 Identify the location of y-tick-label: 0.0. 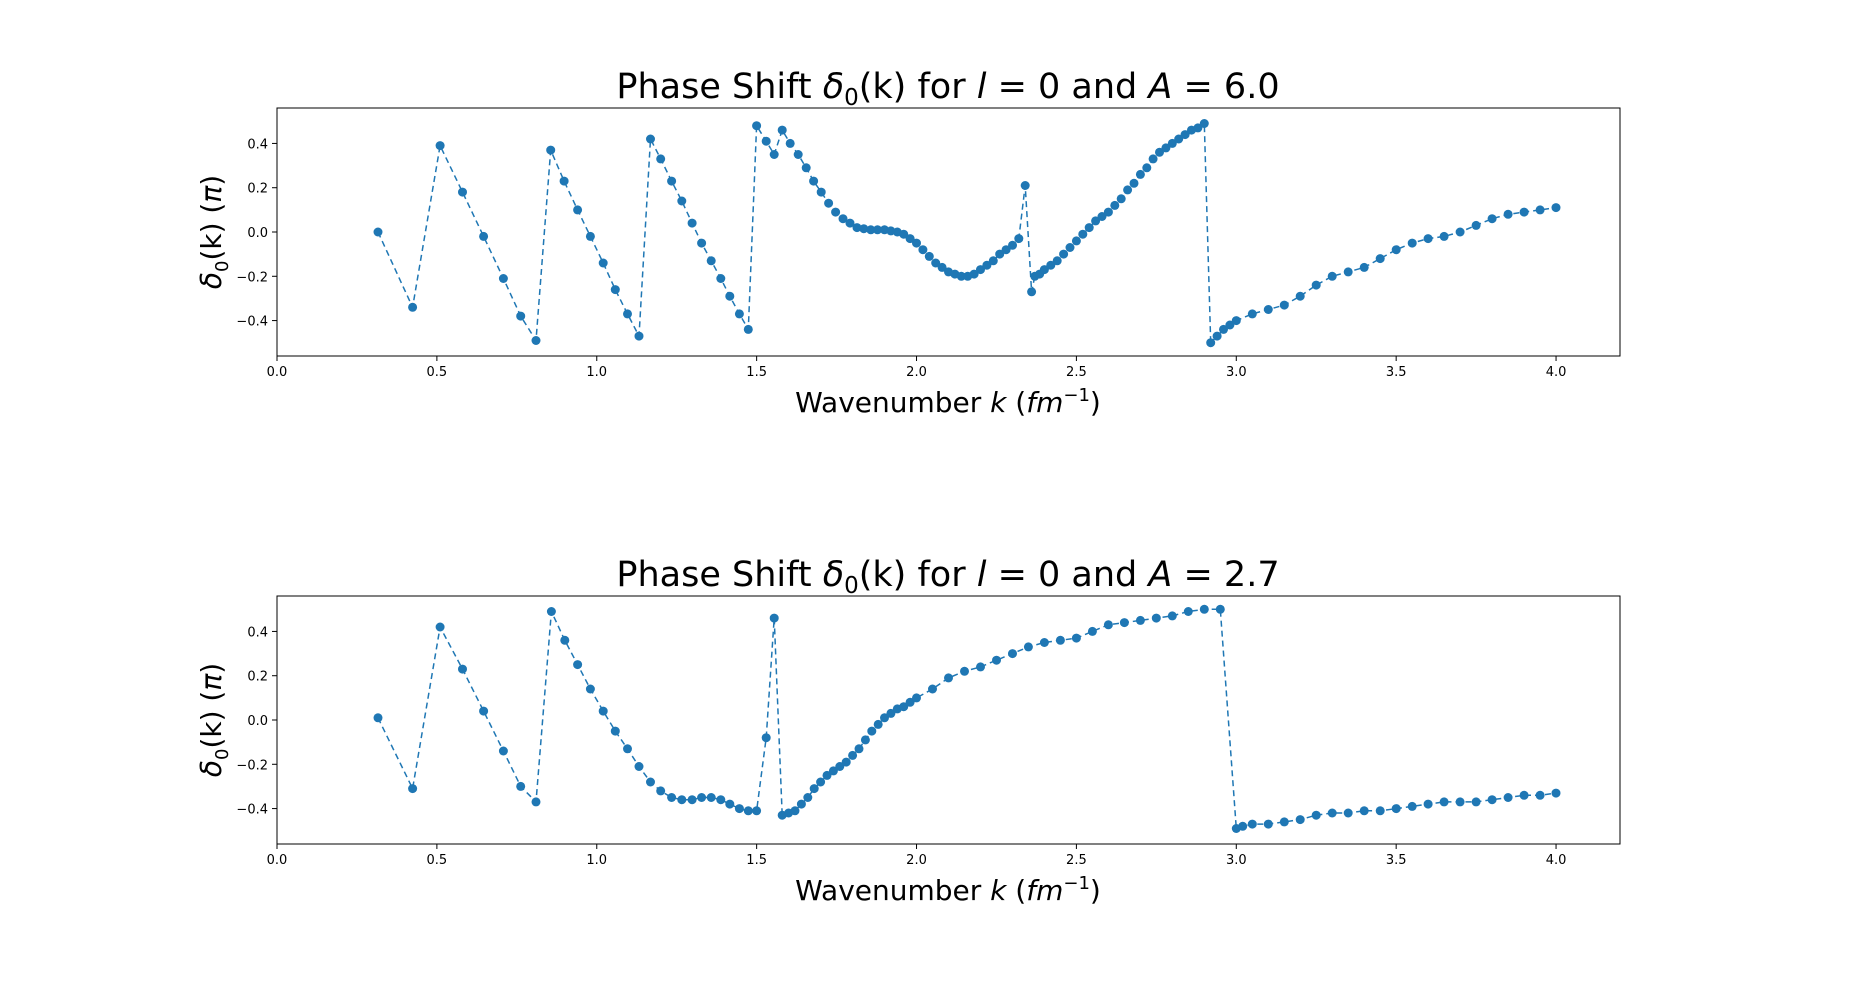
(257, 233).